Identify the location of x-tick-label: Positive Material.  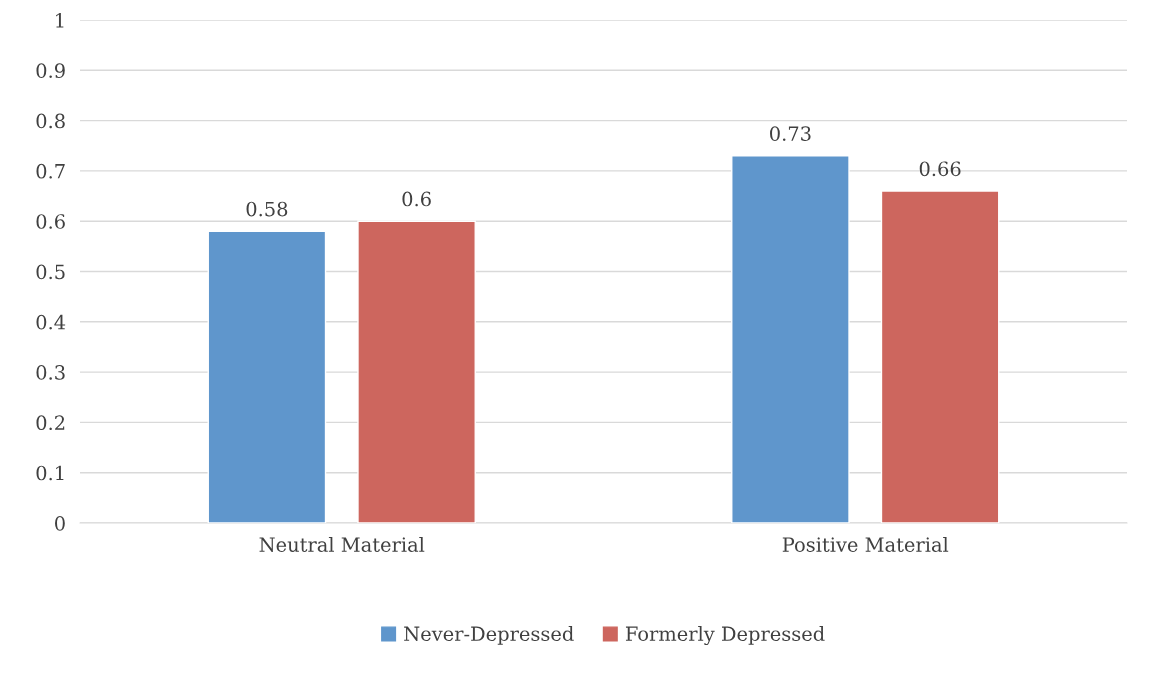
(865, 544).